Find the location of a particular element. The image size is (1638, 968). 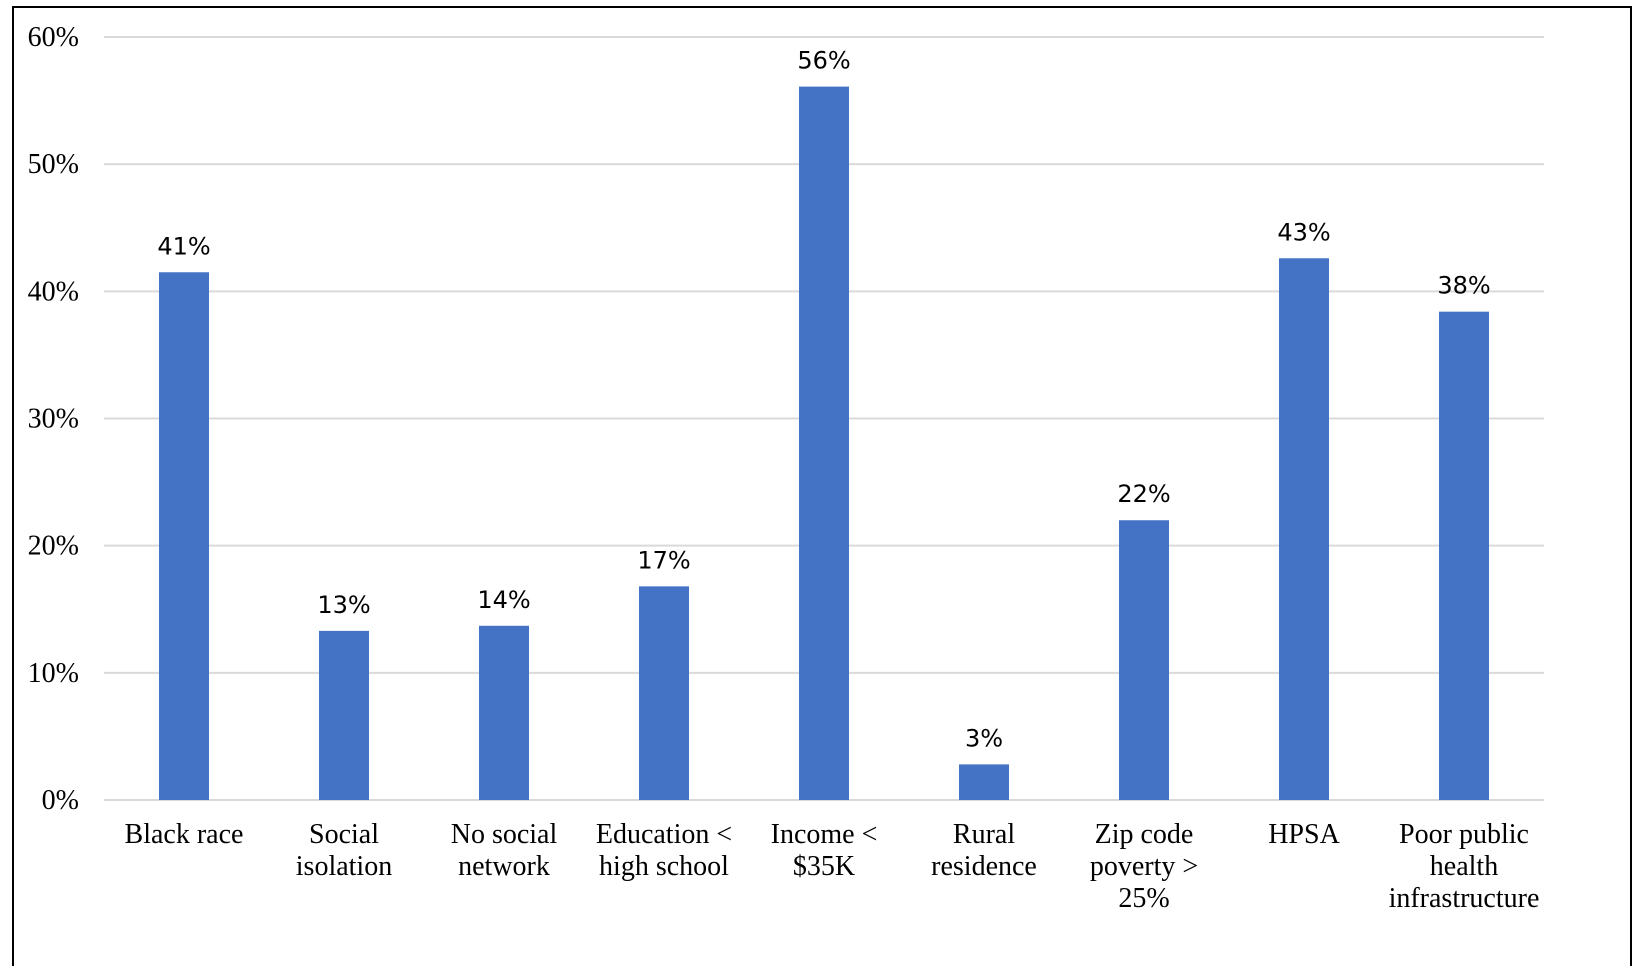

category-label: HPSA is located at coordinates (1304, 834).